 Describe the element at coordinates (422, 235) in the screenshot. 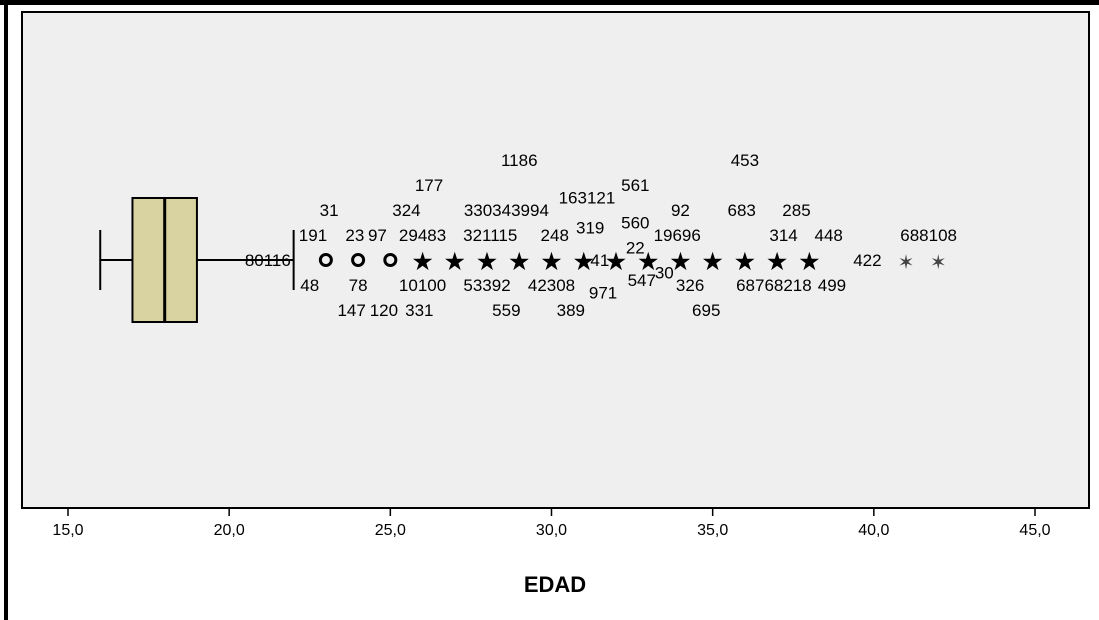

I see `case-label: 29483` at that location.